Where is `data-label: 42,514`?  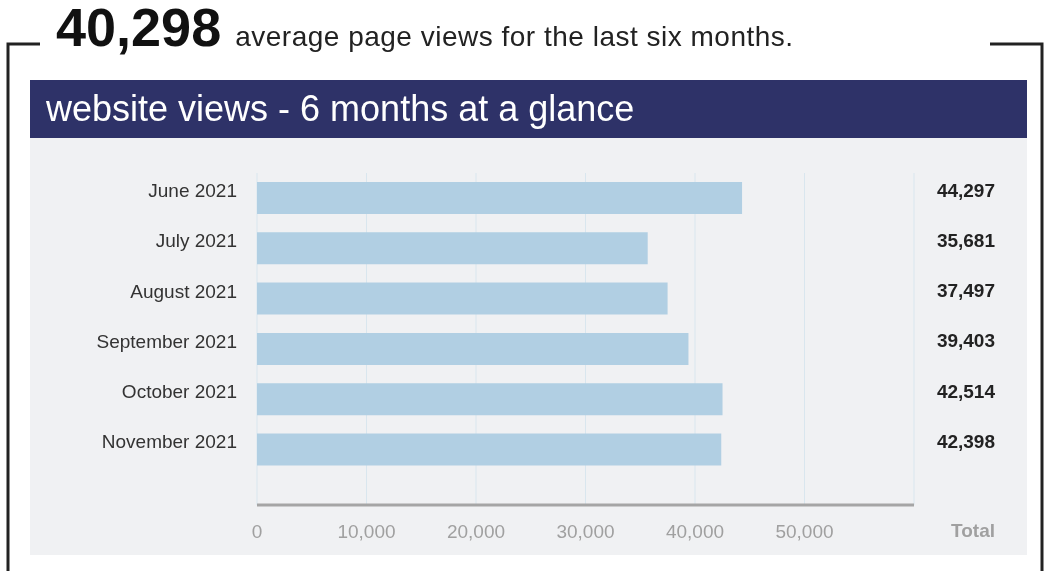 data-label: 42,514 is located at coordinates (966, 391).